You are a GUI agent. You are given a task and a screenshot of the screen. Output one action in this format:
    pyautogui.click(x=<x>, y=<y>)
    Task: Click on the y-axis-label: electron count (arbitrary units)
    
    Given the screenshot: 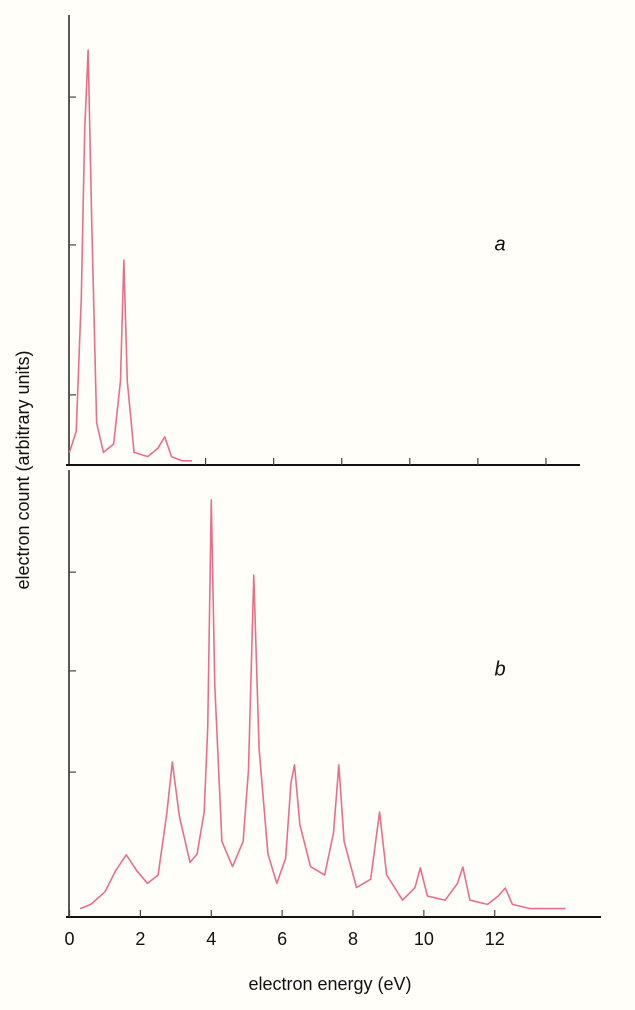 What is the action you would take?
    pyautogui.click(x=23, y=469)
    